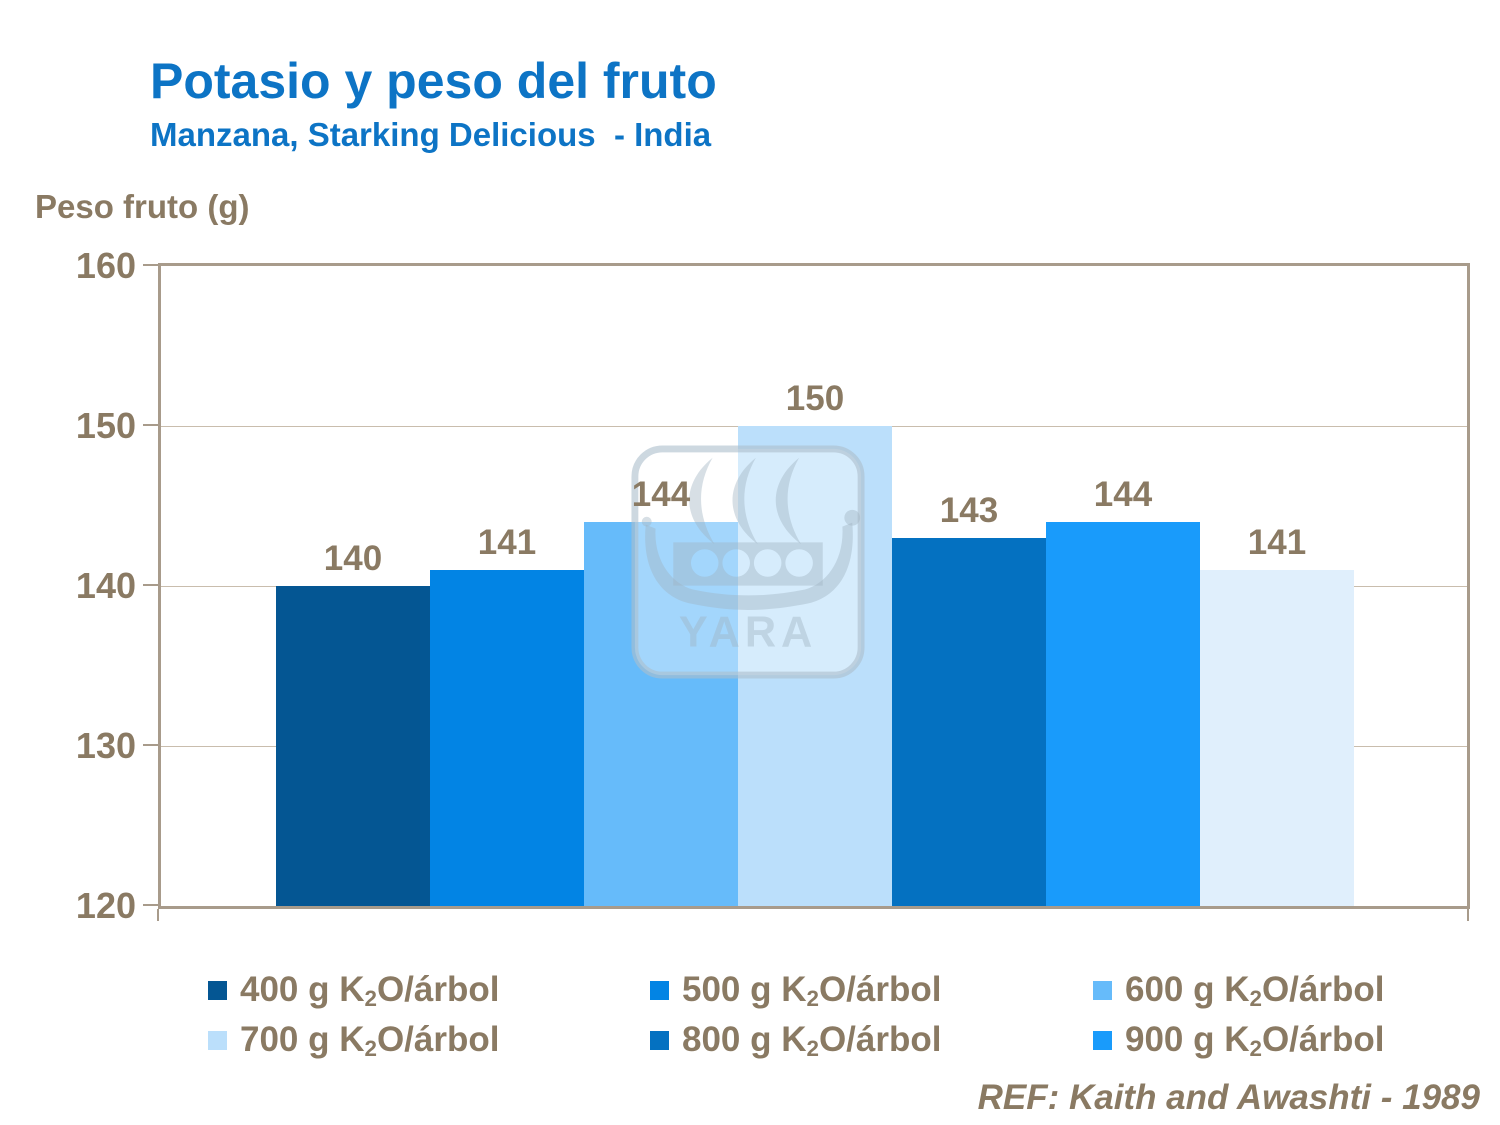 This screenshot has height=1125, width=1500. I want to click on legend-entry-400g: 400 g K2O/árbol, so click(353, 990).